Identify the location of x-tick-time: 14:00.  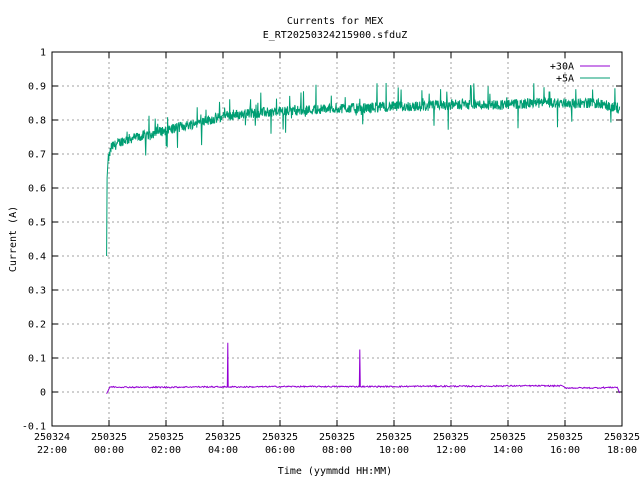
(508, 450).